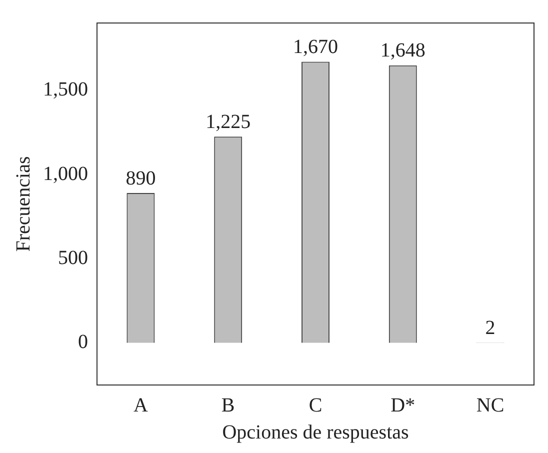 The image size is (548, 453). Describe the element at coordinates (73, 257) in the screenshot. I see `y-tick-label: 500` at that location.